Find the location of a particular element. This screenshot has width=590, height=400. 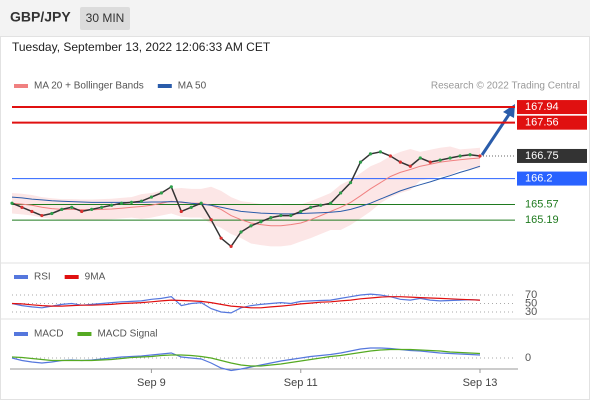

x-tick-label: Sep 13 is located at coordinates (480, 383).